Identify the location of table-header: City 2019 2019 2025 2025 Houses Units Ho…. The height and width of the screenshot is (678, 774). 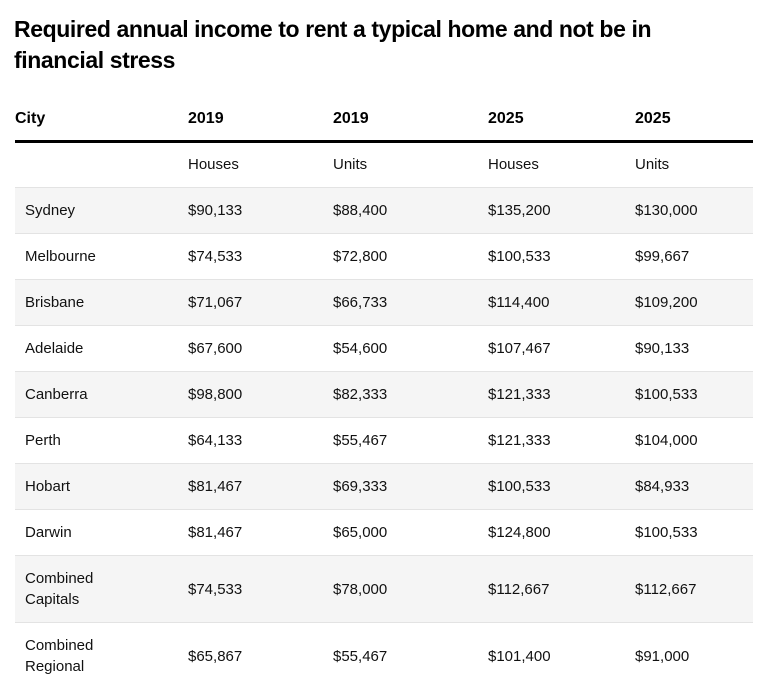
(384, 145).